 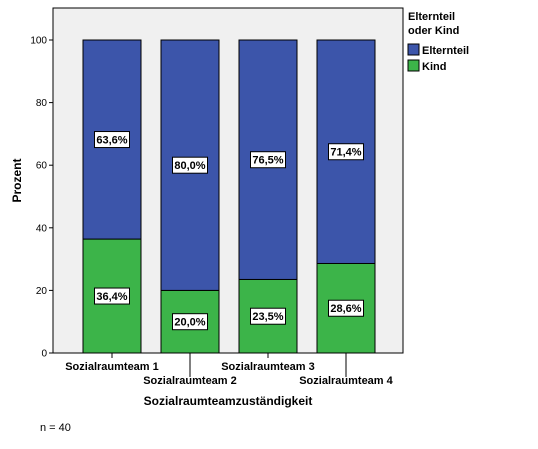 What do you see at coordinates (55, 428) in the screenshot?
I see `sample-size-note: n = 40` at bounding box center [55, 428].